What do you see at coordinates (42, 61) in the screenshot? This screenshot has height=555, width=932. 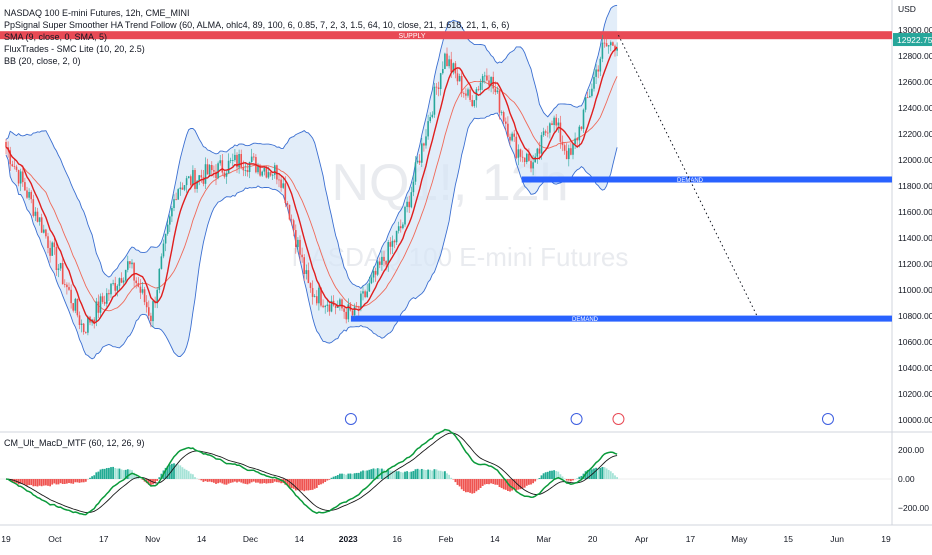 I see `indicator-bb: BB (20, close, 2, 0)` at bounding box center [42, 61].